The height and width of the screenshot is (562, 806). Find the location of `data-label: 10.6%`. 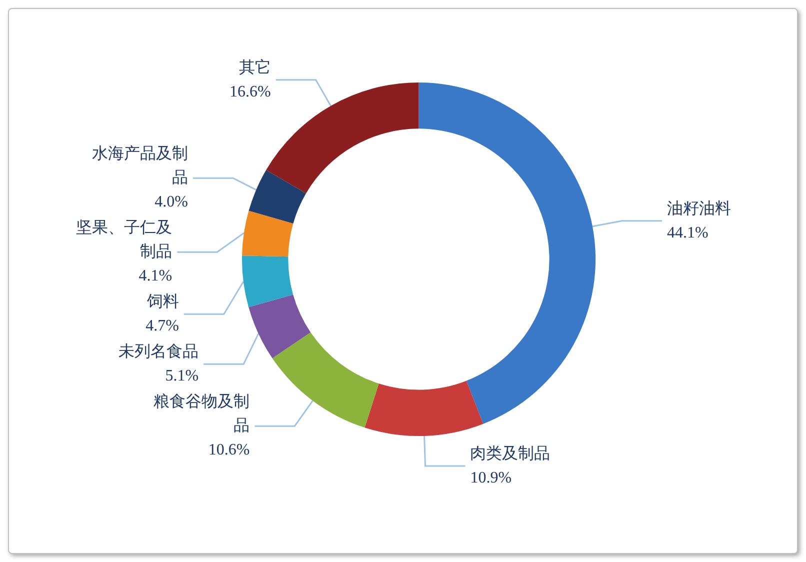

data-label: 10.6% is located at coordinates (229, 450).